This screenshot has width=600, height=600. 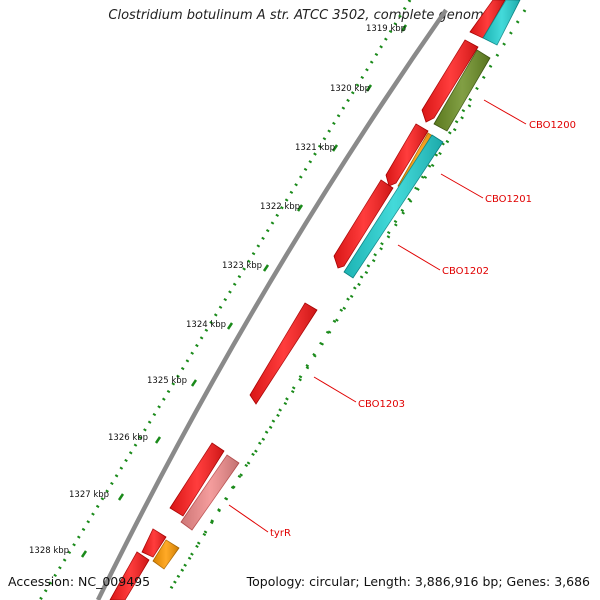 I want to click on gene-label-tyrR: tyrR, so click(x=280, y=533).